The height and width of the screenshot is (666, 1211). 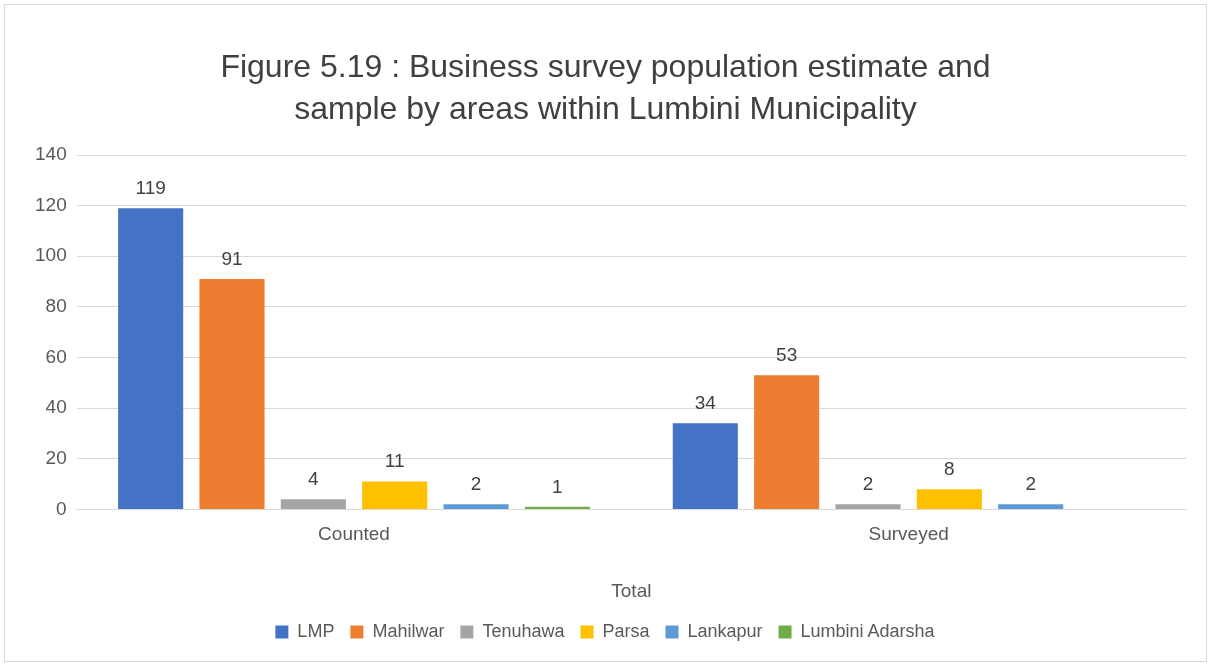 What do you see at coordinates (61, 508) in the screenshot?
I see `y-tick-label: 0` at bounding box center [61, 508].